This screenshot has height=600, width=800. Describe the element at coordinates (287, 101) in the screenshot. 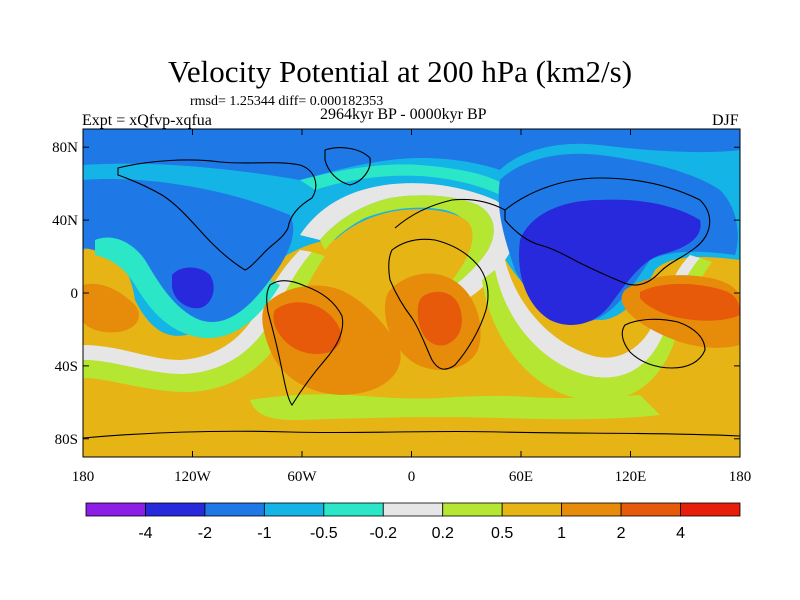

I see `stats-line: rmsd= 1.25344 diff= 0.000182353` at that location.